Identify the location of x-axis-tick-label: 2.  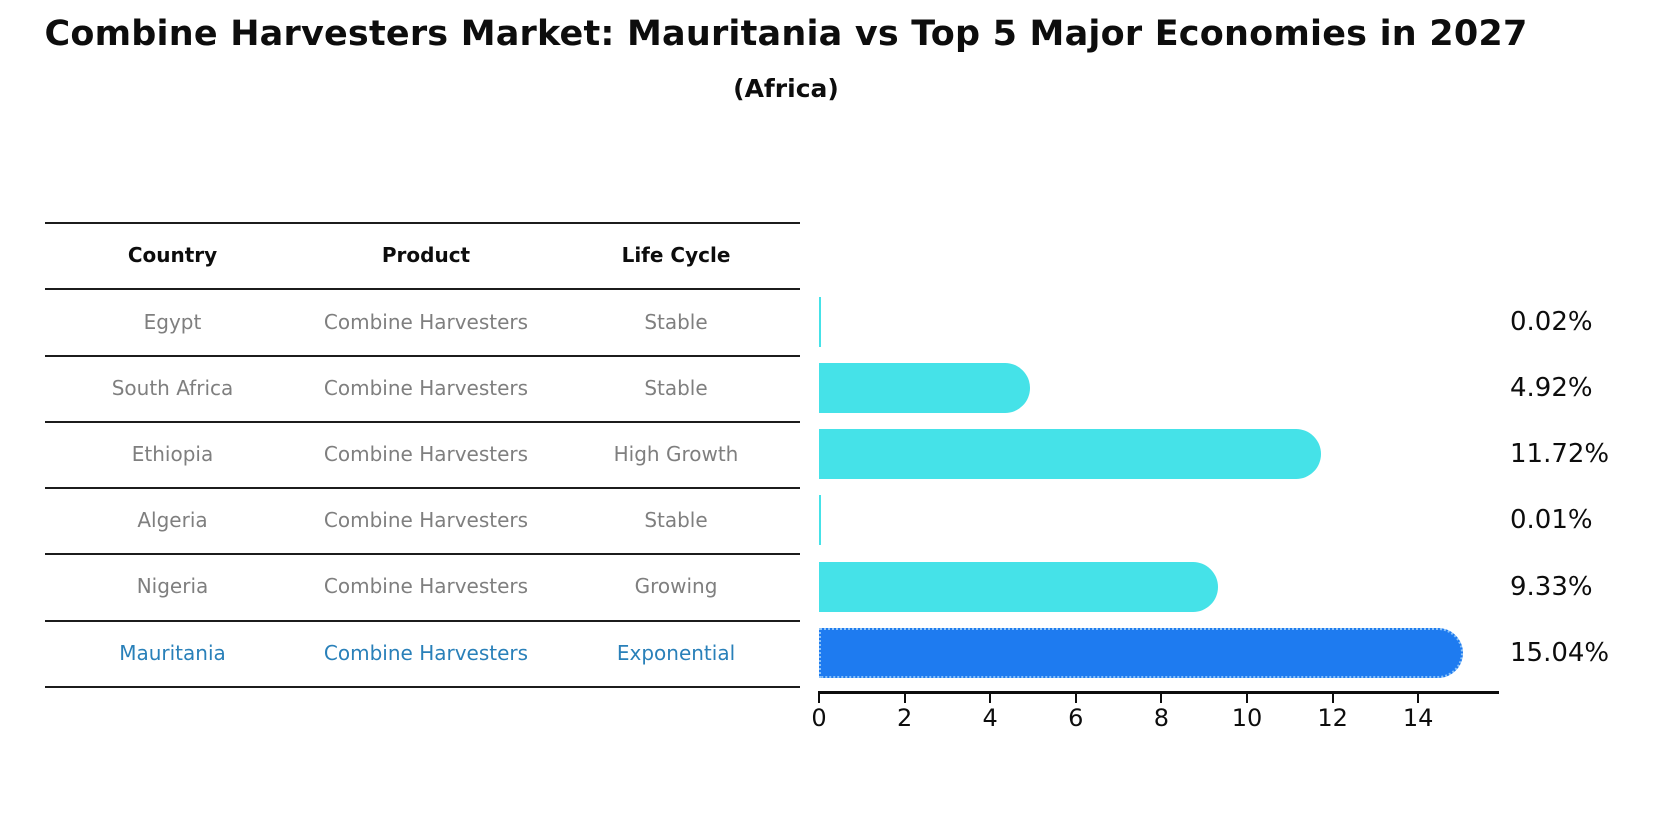
(904, 718).